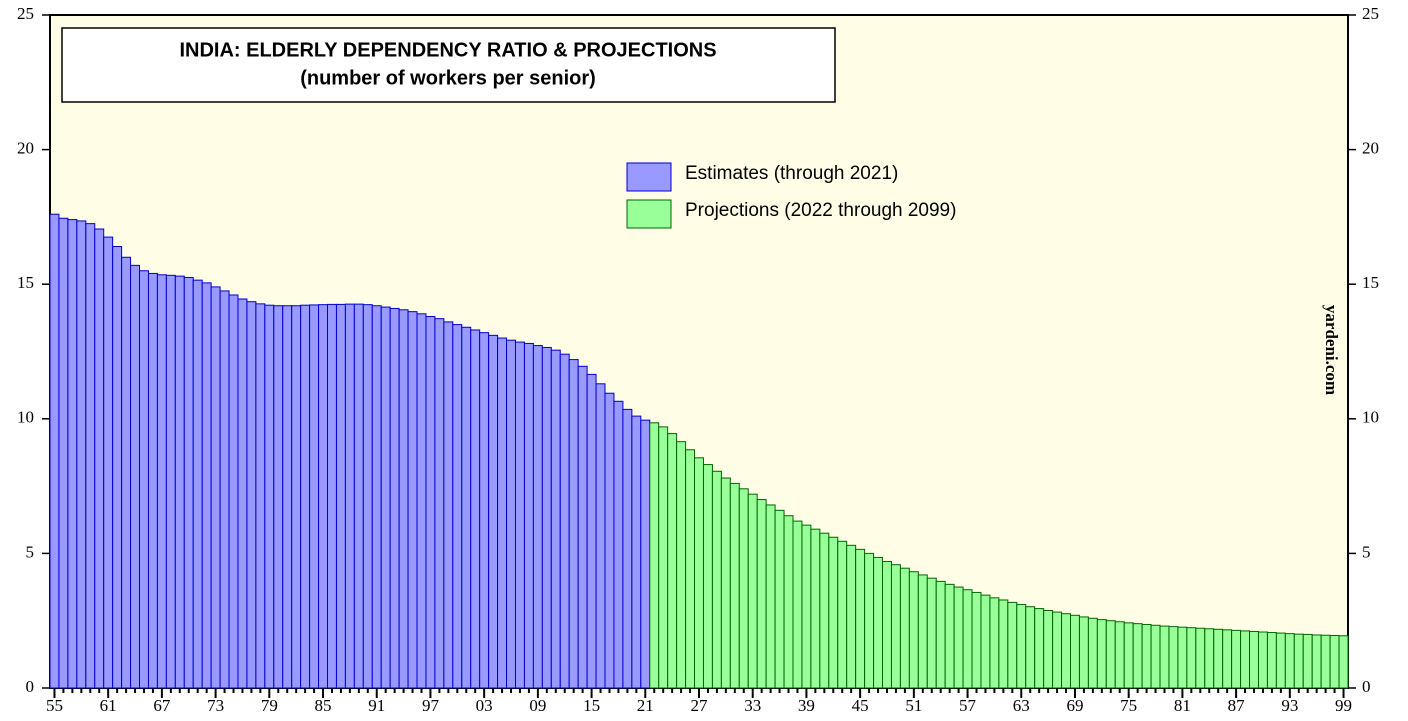  What do you see at coordinates (1331, 350) in the screenshot?
I see `watermark: yardeni.com` at bounding box center [1331, 350].